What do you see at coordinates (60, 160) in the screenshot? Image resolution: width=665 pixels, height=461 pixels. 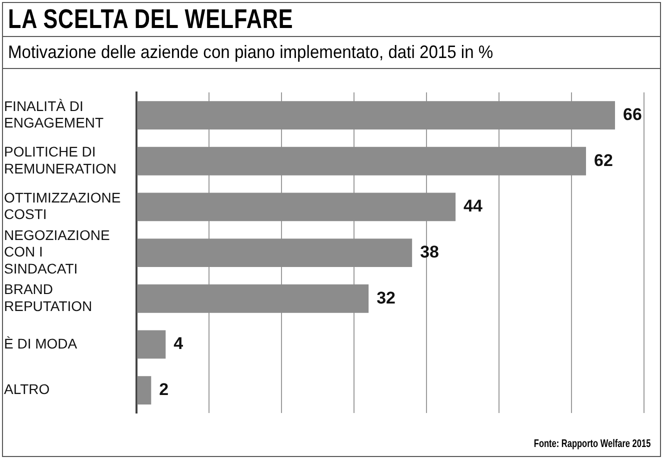 I see `y-tick-label: POLITICHE DI REMUNERATION` at bounding box center [60, 160].